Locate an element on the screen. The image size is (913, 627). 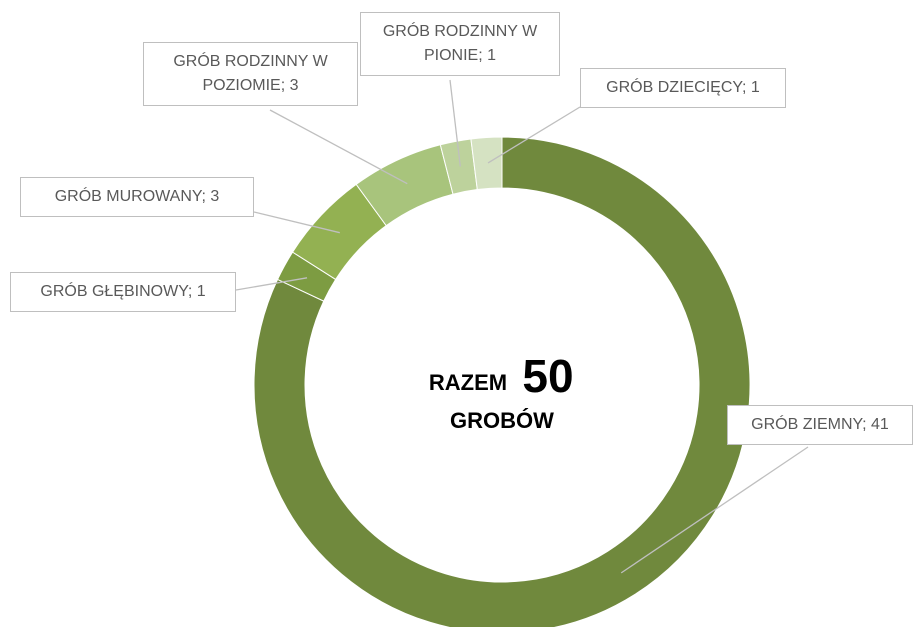
data-label: GRÓB DZIECIĘCY; 1 is located at coordinates (683, 88).